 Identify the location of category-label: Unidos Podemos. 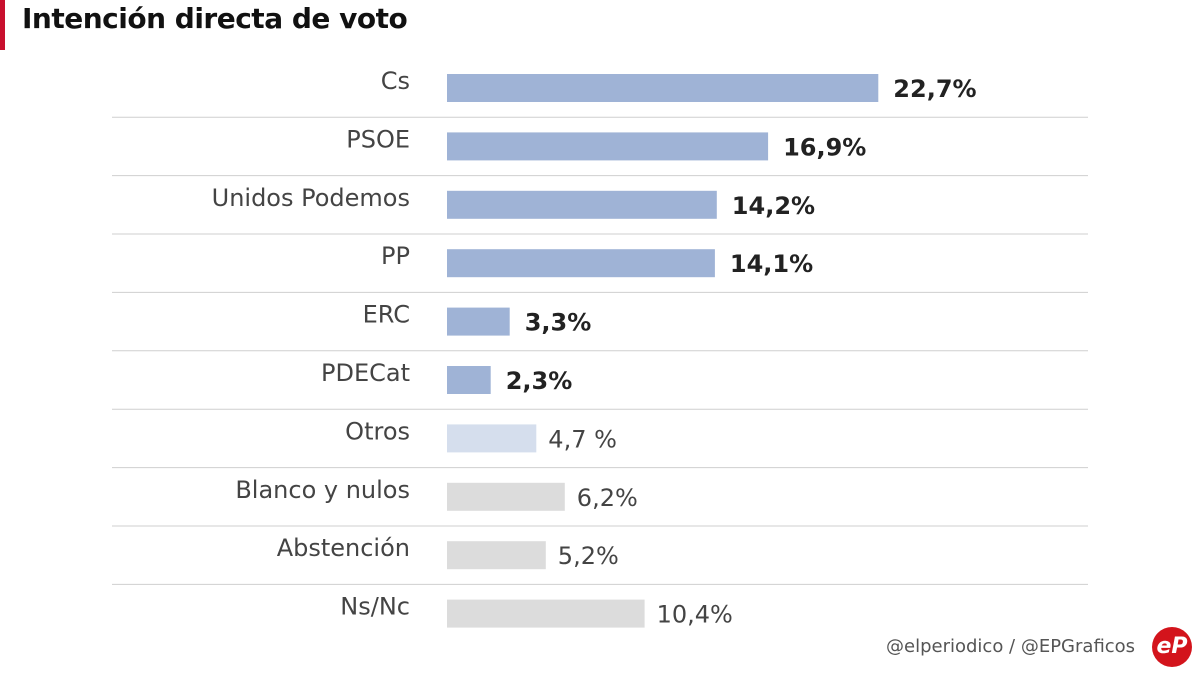
(311, 198).